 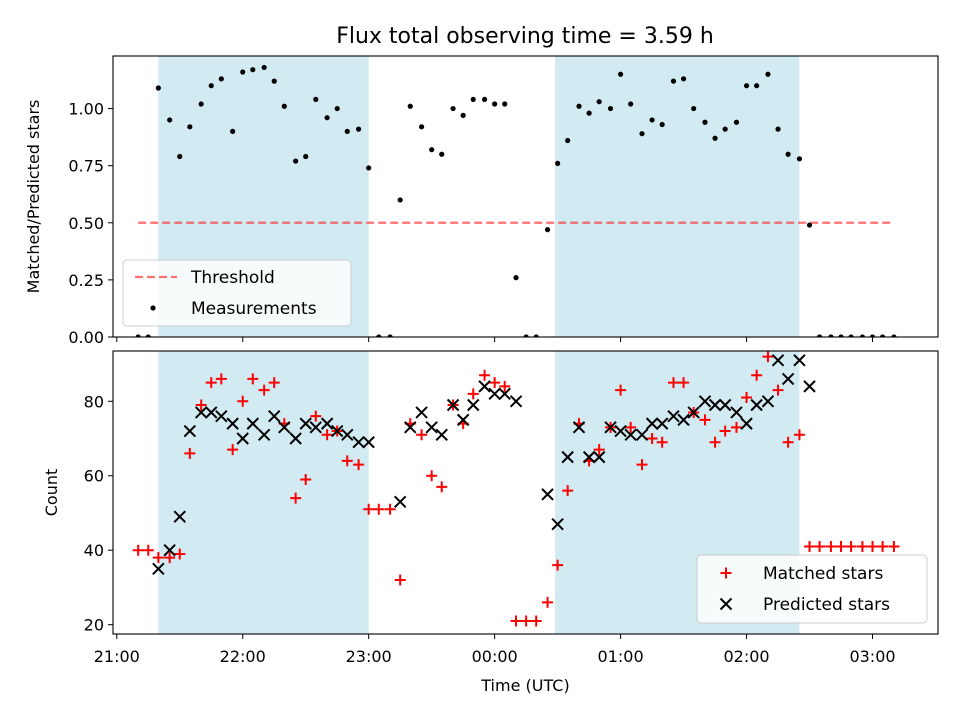 I want to click on y-tick-label: 40, so click(x=94, y=550).